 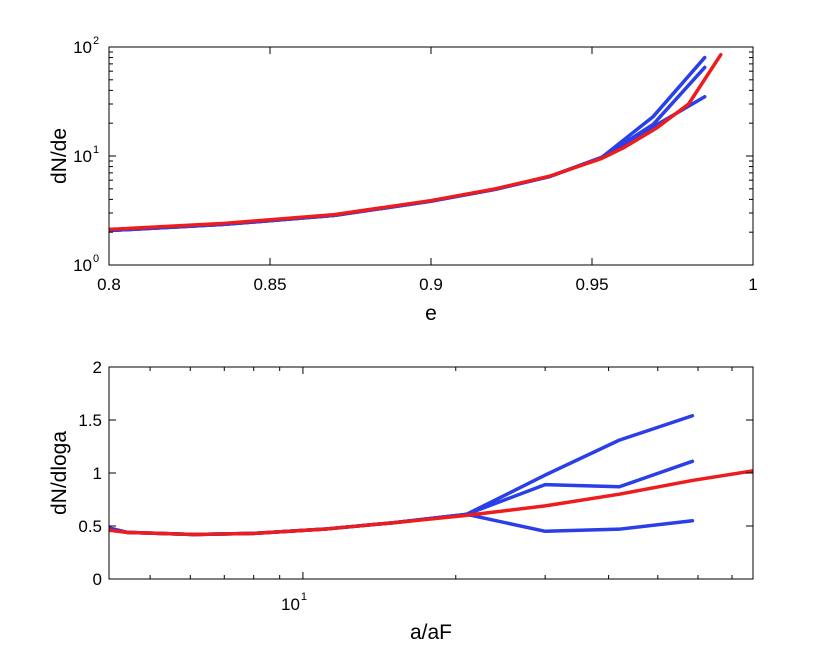 What do you see at coordinates (96, 150) in the screenshot?
I see `y-tick-label-exponent: 1` at bounding box center [96, 150].